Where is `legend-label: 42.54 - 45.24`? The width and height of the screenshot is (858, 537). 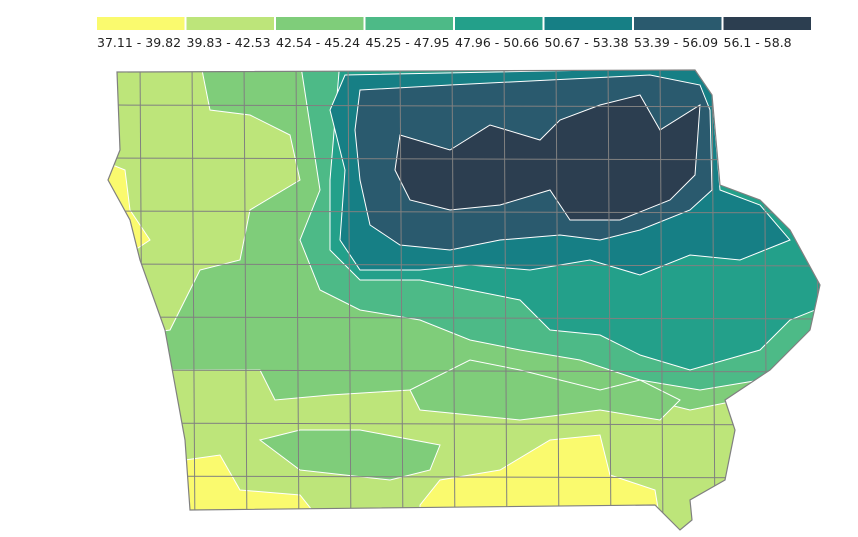 legend-label: 42.54 - 45.24 is located at coordinates (318, 42).